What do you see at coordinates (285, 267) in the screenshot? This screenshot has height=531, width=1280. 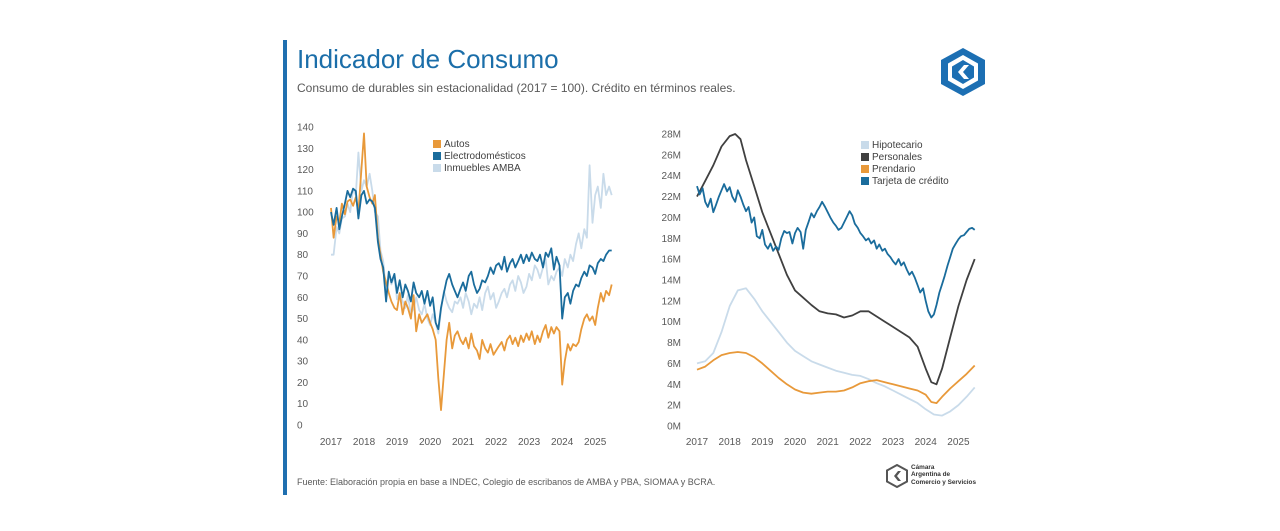 I see `accent-bar` at bounding box center [285, 267].